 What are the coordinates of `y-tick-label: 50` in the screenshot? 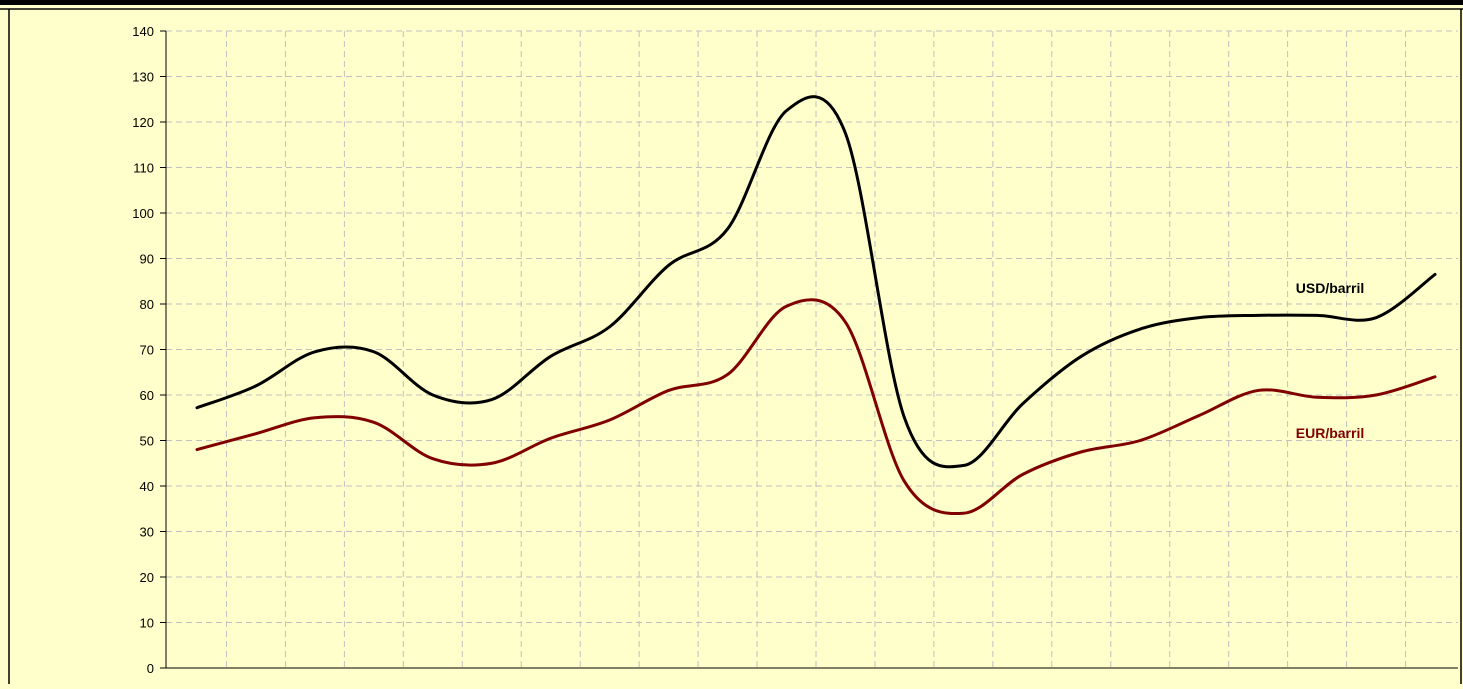 It's located at (147, 441).